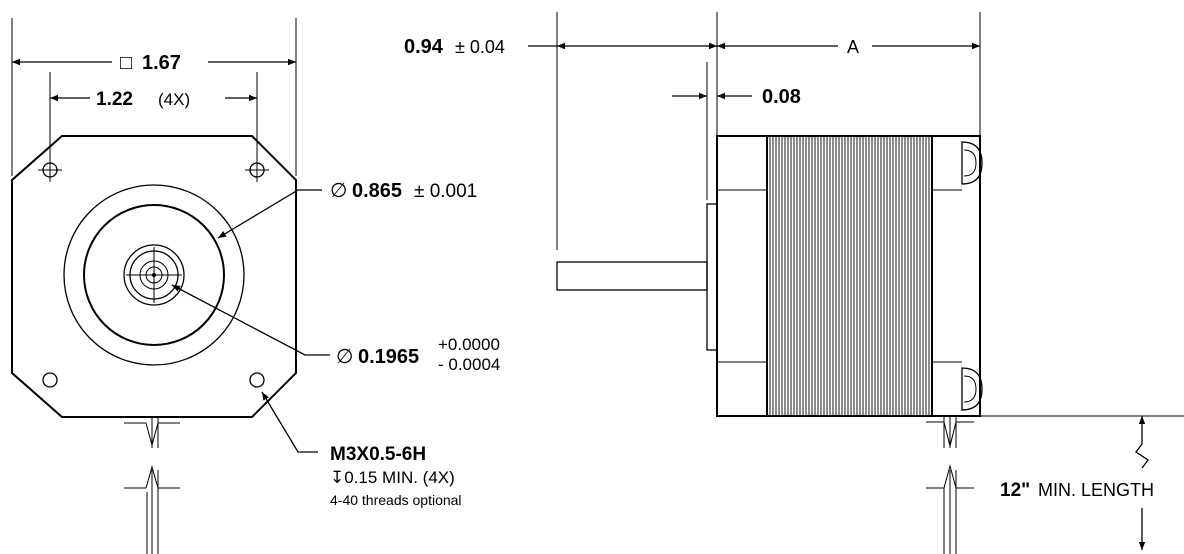 The image size is (1184, 554). What do you see at coordinates (50, 170) in the screenshot?
I see `mount-hole-top-left` at bounding box center [50, 170].